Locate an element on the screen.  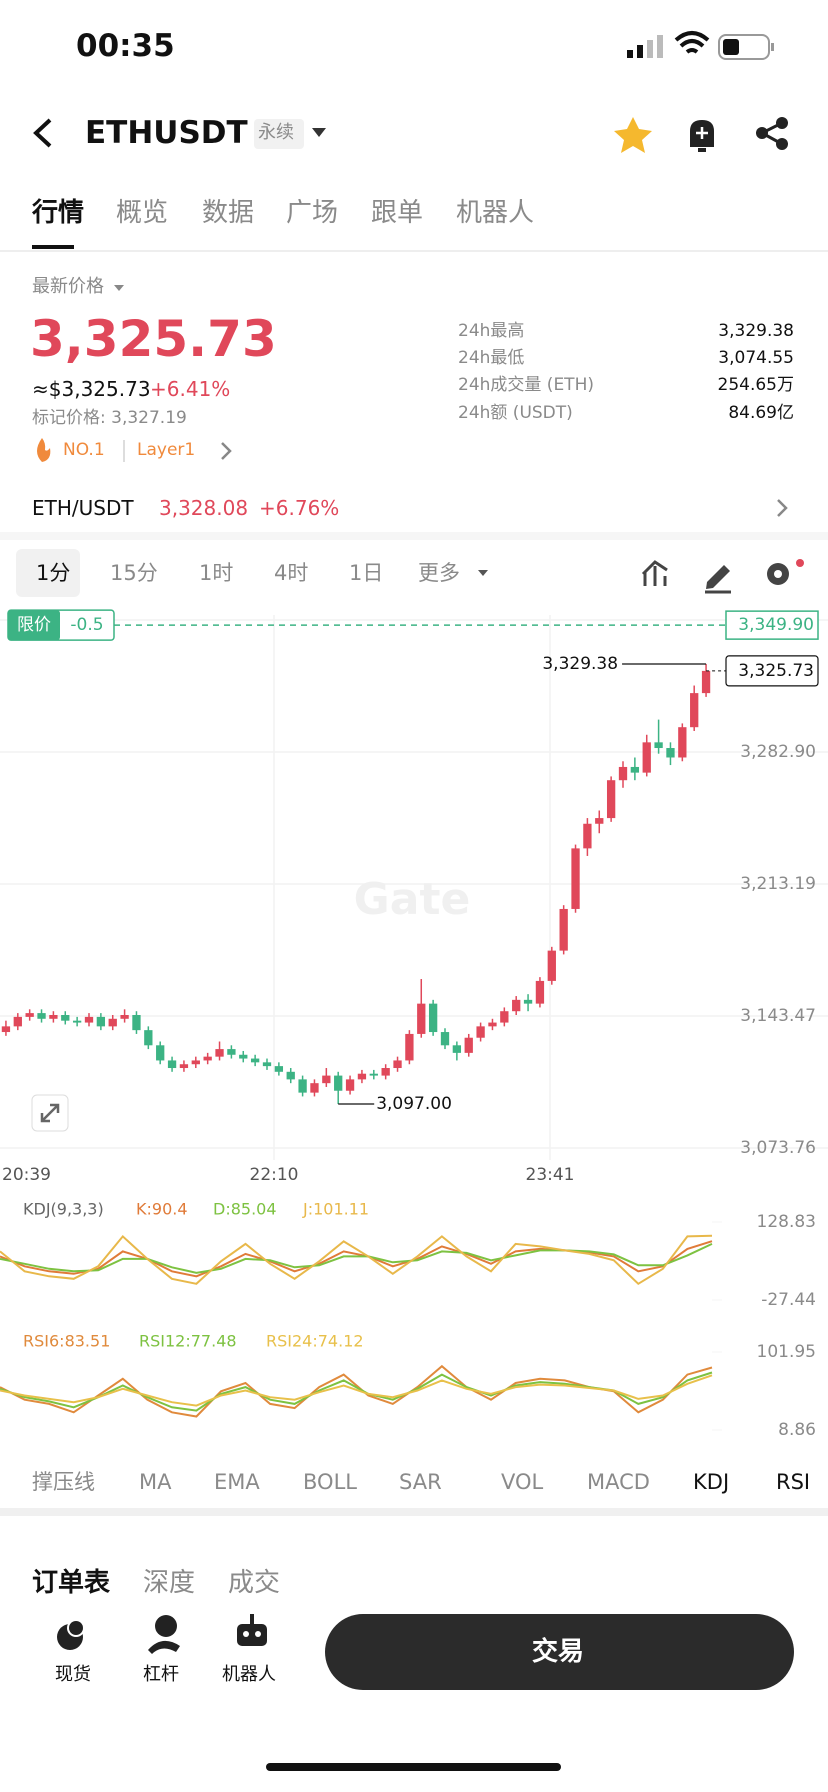
divider is located at coordinates (414, 536).